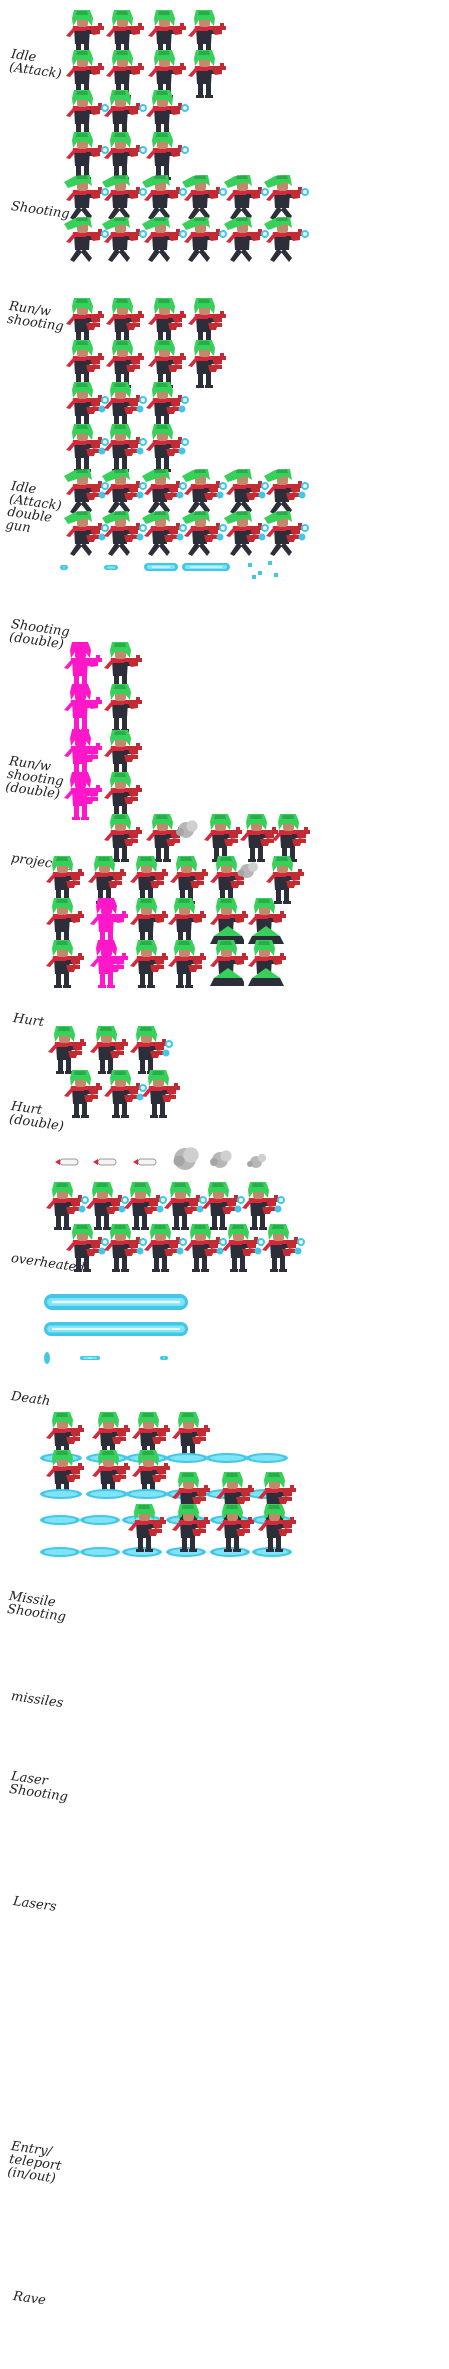 This screenshot has width=449, height=2369. I want to click on hurt-double-frame, so click(123, 754).